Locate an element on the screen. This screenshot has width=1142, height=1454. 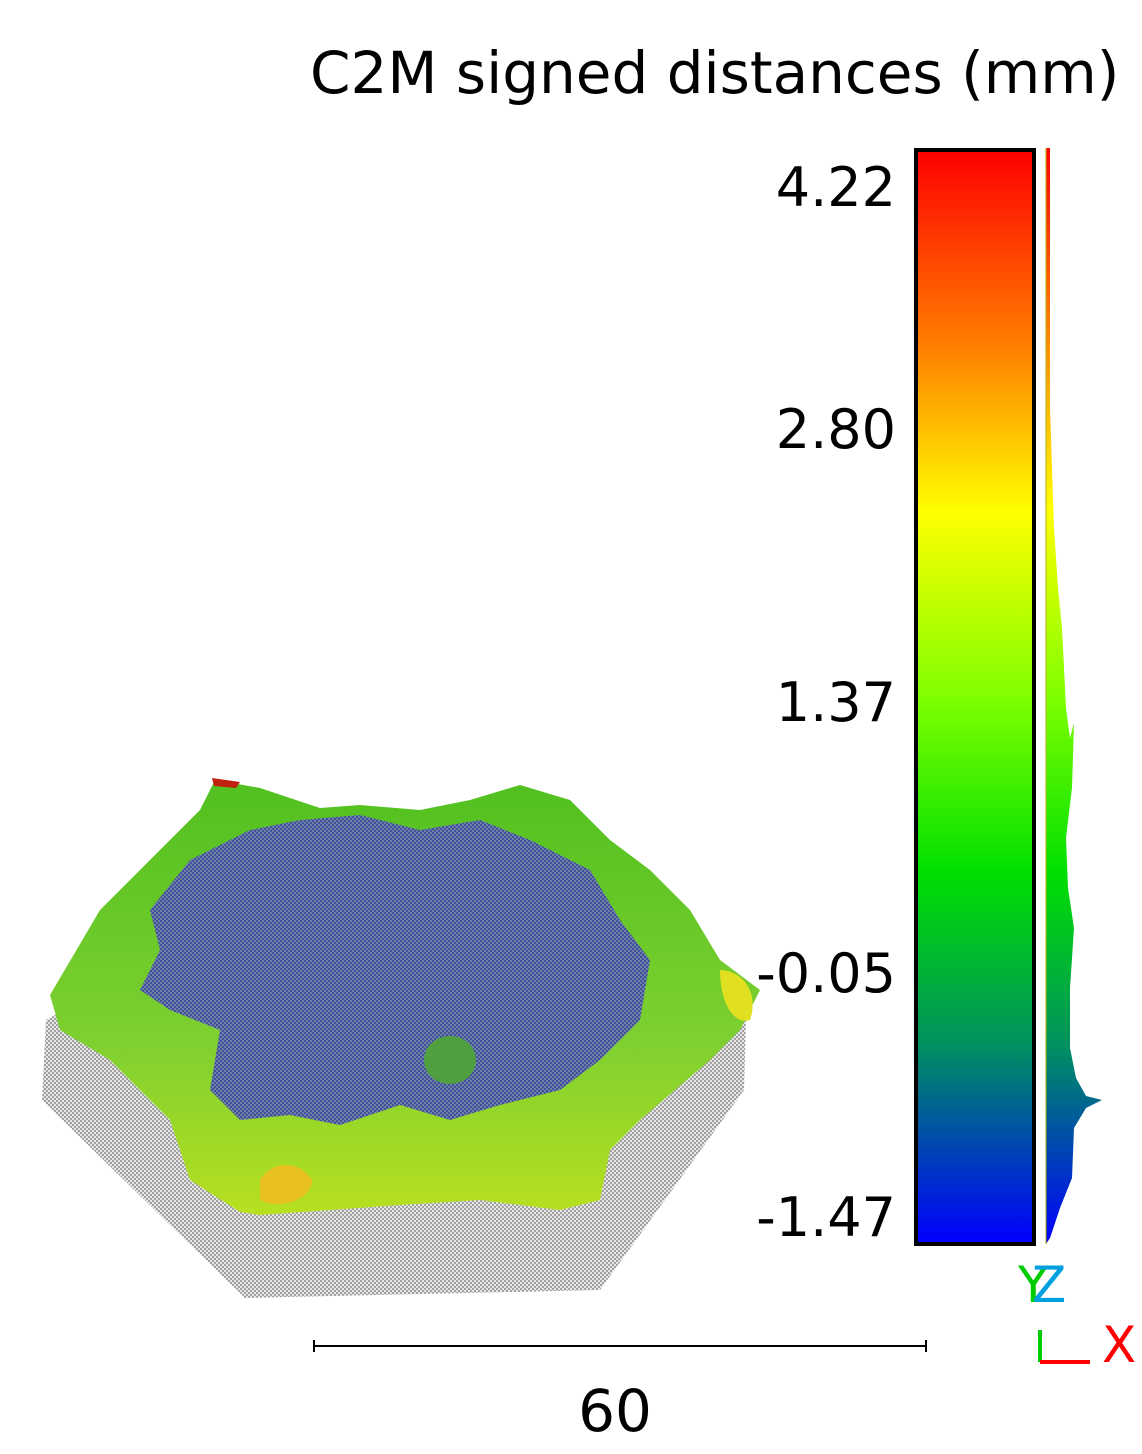
colorbar-tick-3: 1.37 is located at coordinates (835, 702).